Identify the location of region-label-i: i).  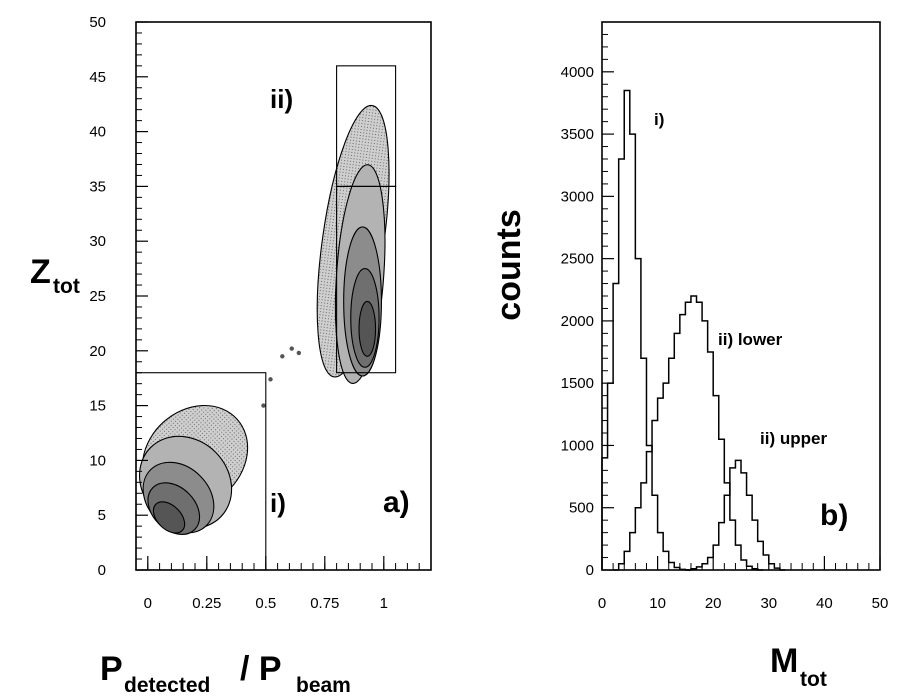
(278, 503).